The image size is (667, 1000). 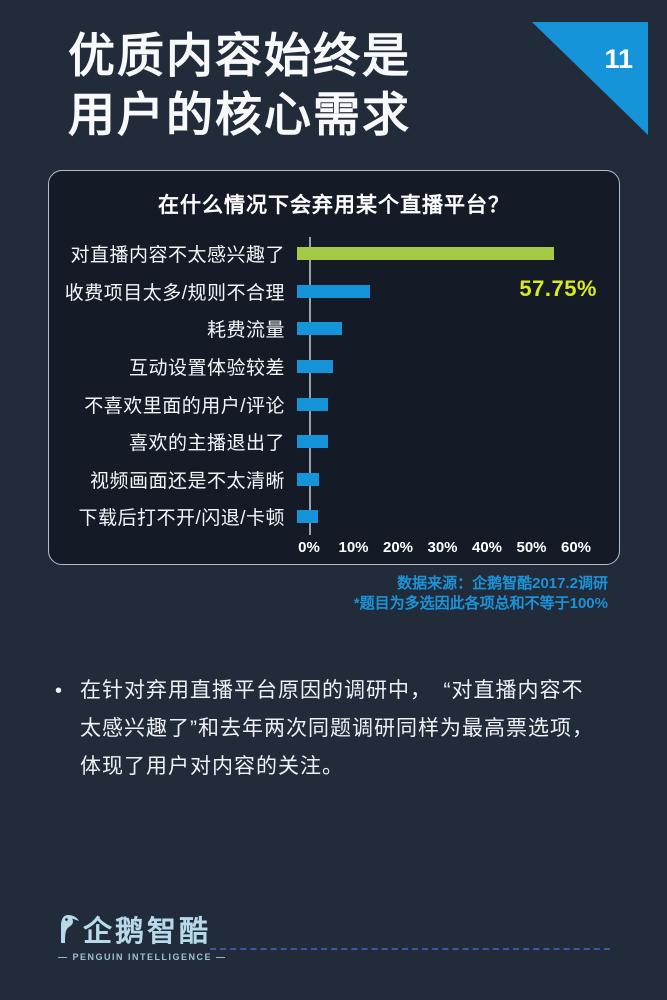 I want to click on category-label: 不喜欢里面的用户/评论, so click(x=184, y=406).